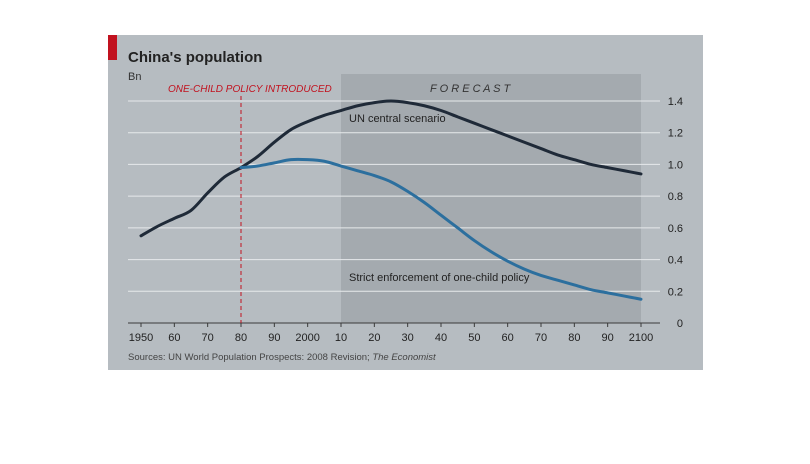 Image resolution: width=810 pixels, height=464 pixels. I want to click on title-accent-bar, so click(112, 47).